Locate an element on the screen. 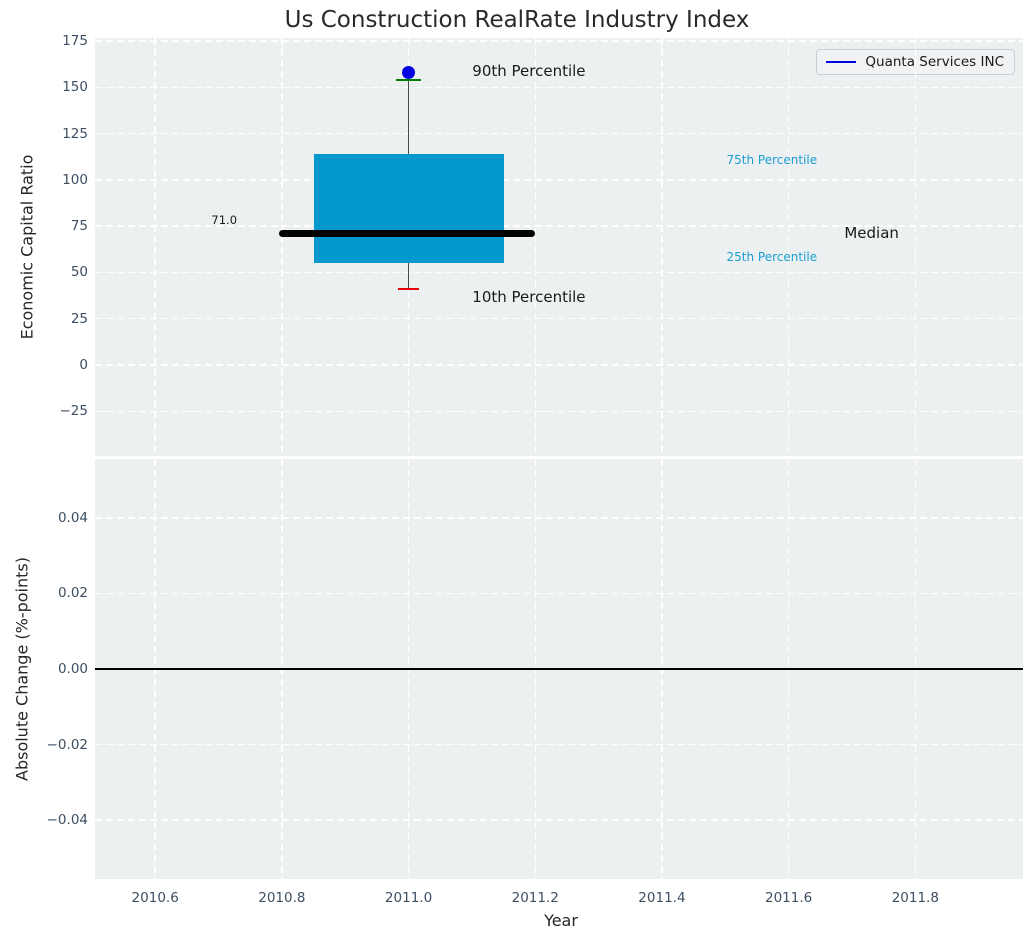 The width and height of the screenshot is (1034, 942). y-tick-label: 50 is located at coordinates (79, 272).